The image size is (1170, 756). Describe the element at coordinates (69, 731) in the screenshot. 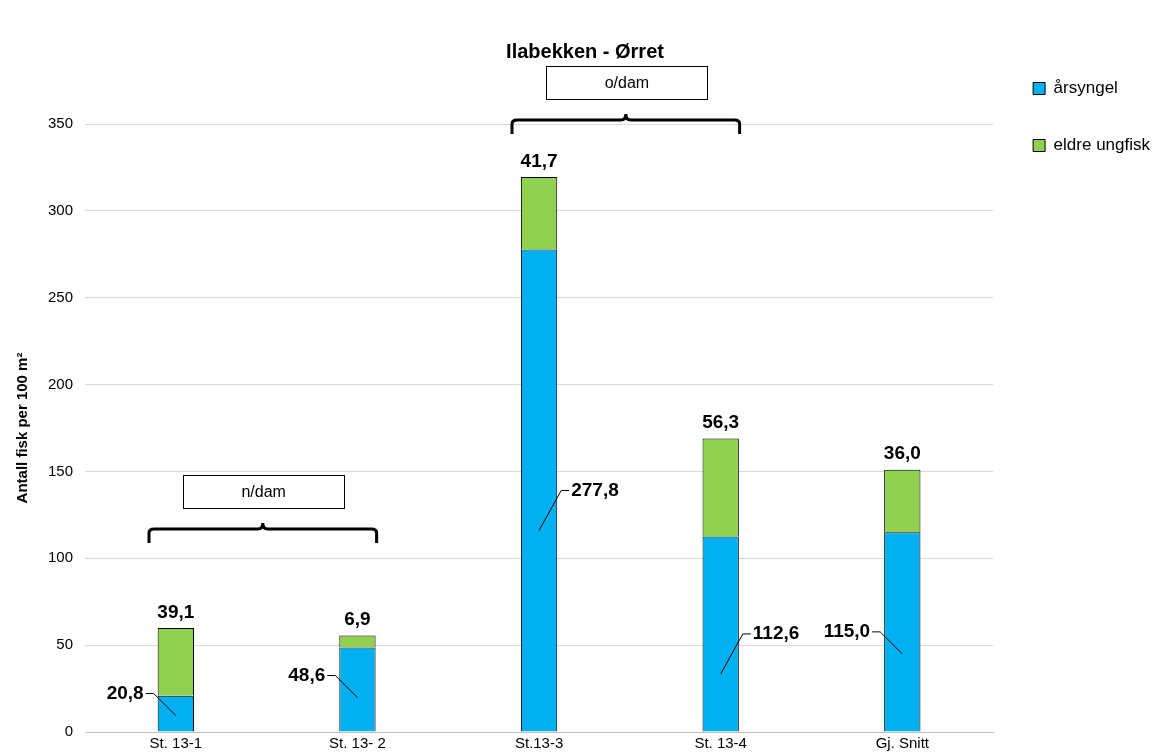

I see `y-tick-label: 0` at that location.